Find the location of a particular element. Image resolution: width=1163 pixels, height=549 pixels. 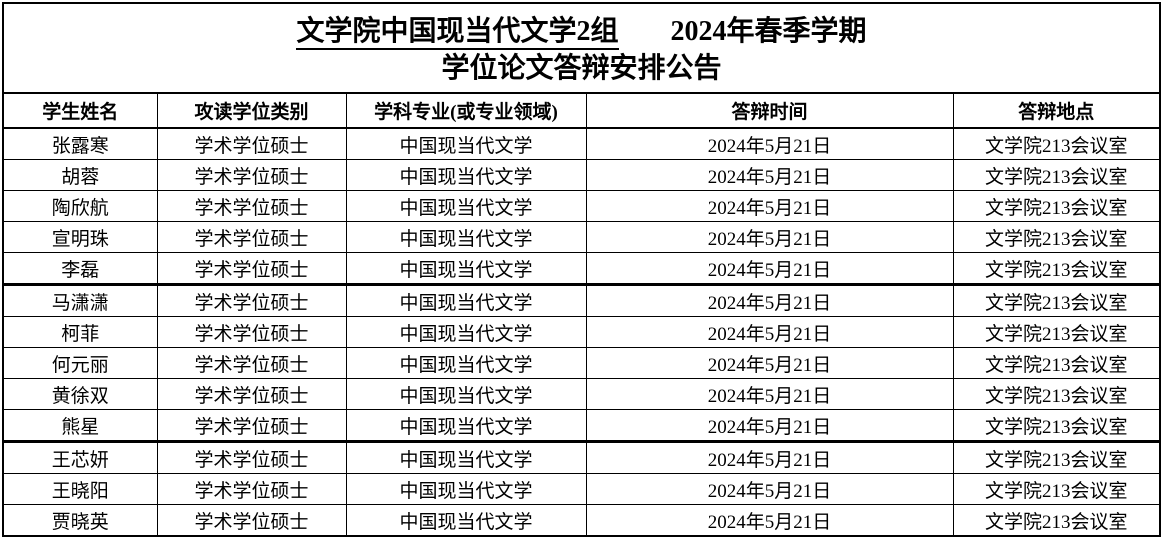

table-row: 胡蓉 学术学位硕士 中国现当代文学 2024年5月21日 文学院213会议室 is located at coordinates (581, 175).